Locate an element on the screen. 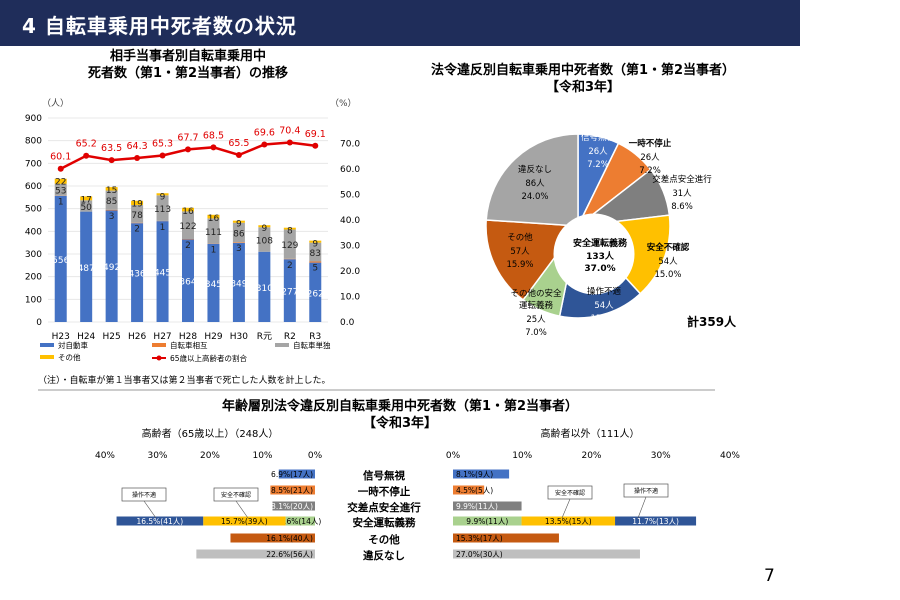  chart2-title-line: 法令違反別自転車乗用中死者数（第1・第2当事者） is located at coordinates (583, 70).